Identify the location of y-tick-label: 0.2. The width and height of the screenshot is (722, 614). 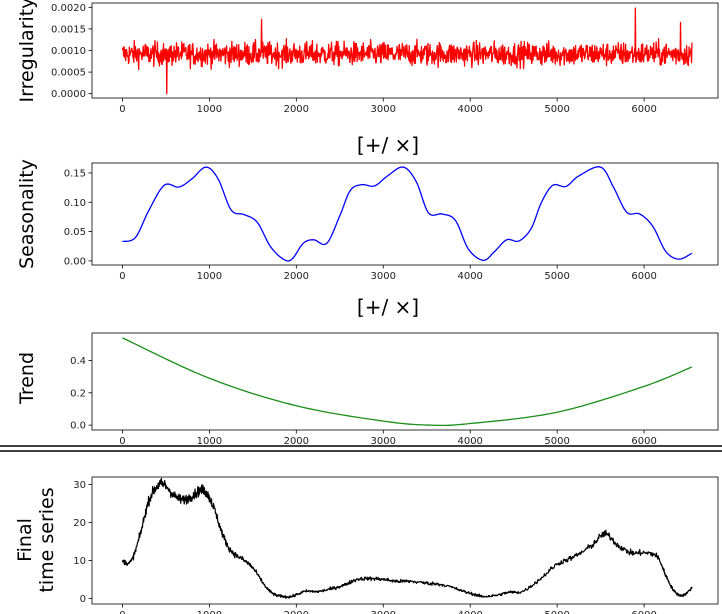
(78, 393).